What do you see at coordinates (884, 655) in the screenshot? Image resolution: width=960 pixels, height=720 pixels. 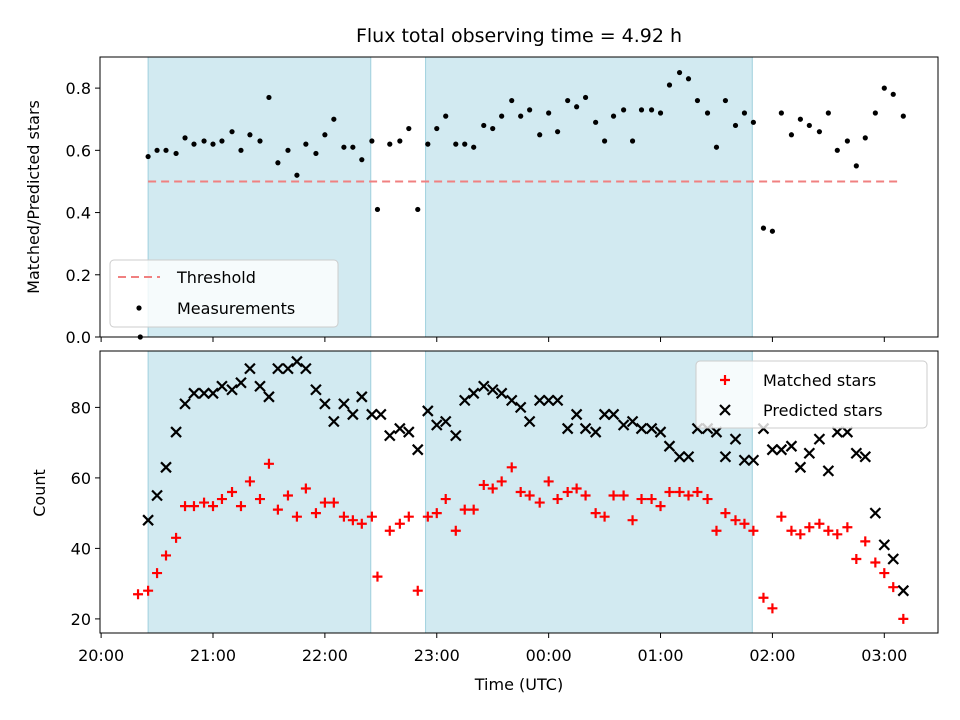 I see `x-tick-label: 03:00` at bounding box center [884, 655].